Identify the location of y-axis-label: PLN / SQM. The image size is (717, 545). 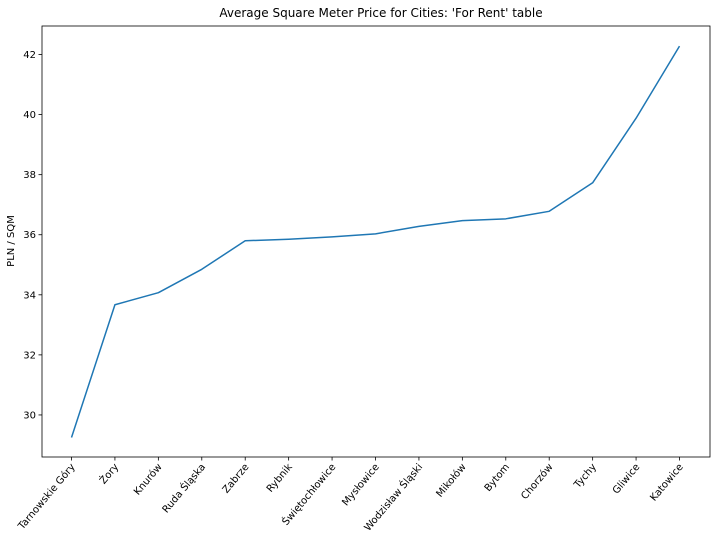
(11, 241).